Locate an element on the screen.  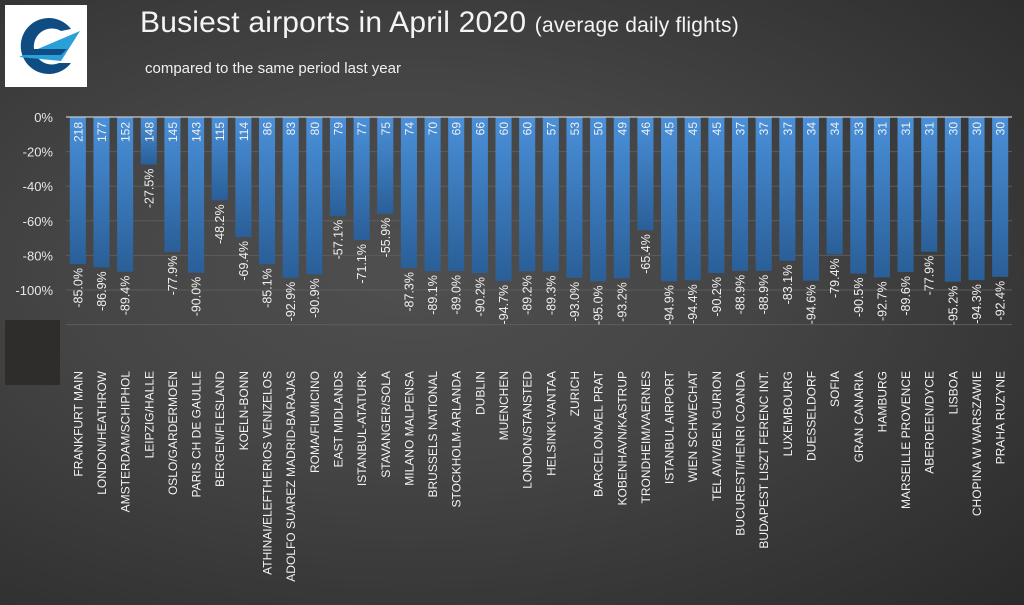
flights-value-label: 49 is located at coordinates (622, 129).